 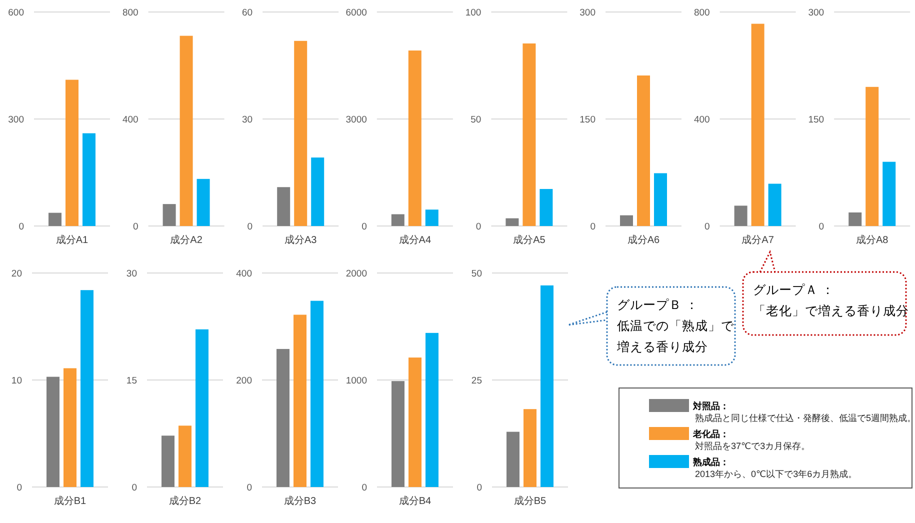 What do you see at coordinates (356, 274) in the screenshot?
I see `y-tick-label: 2000` at bounding box center [356, 274].